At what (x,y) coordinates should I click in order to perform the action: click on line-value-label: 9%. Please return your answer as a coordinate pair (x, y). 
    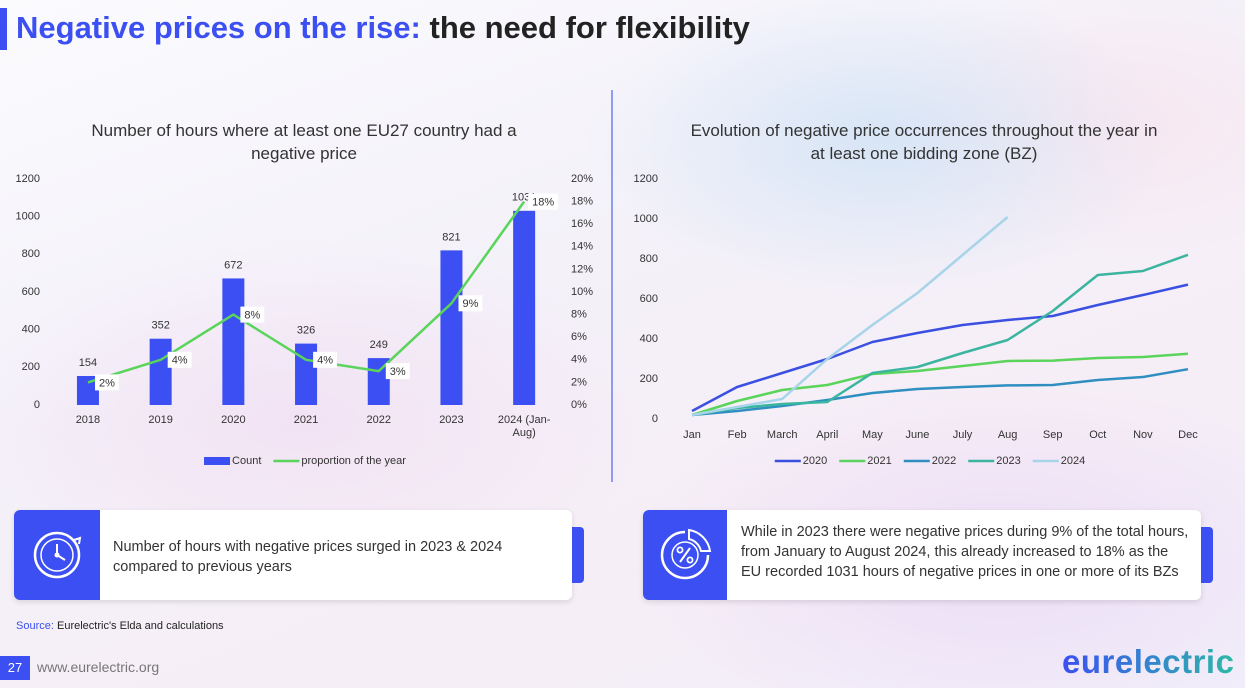
    Looking at the image, I should click on (470, 304).